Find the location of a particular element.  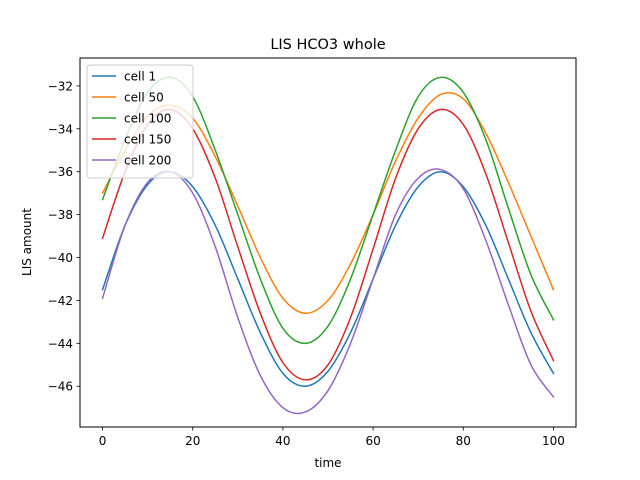

legend-entry-label: cell 200 is located at coordinates (147, 161).